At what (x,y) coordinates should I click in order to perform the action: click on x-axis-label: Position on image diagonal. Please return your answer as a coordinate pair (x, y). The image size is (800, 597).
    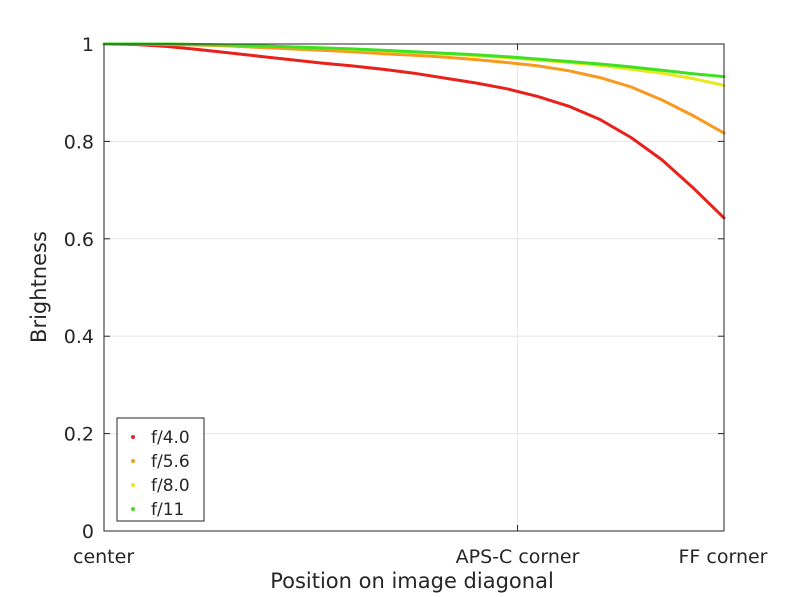
    Looking at the image, I should click on (412, 581).